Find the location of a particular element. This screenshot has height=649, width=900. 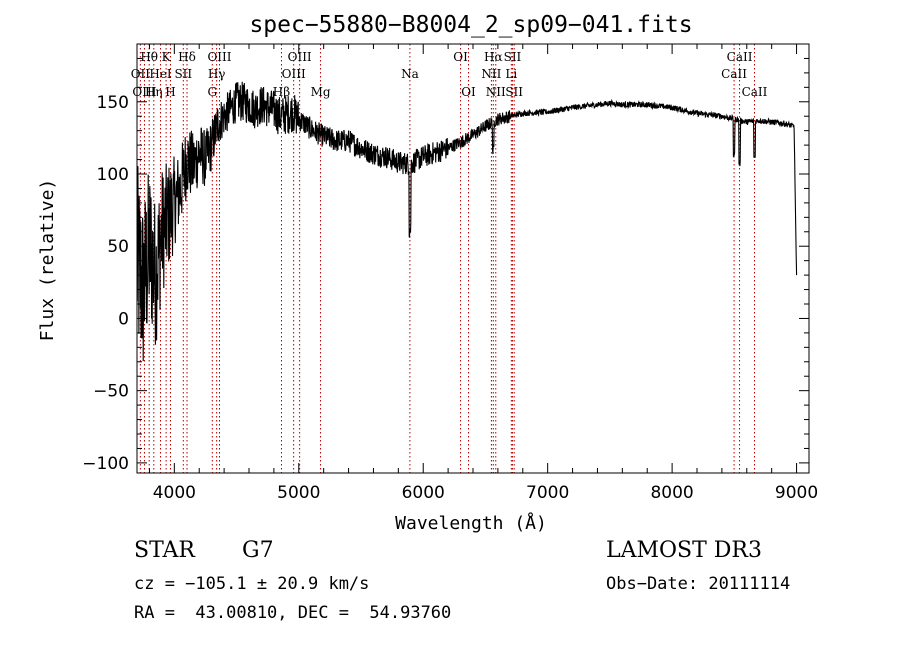

redshift-velocity: cz = −105.1 ± 20.9 km/s is located at coordinates (252, 584).